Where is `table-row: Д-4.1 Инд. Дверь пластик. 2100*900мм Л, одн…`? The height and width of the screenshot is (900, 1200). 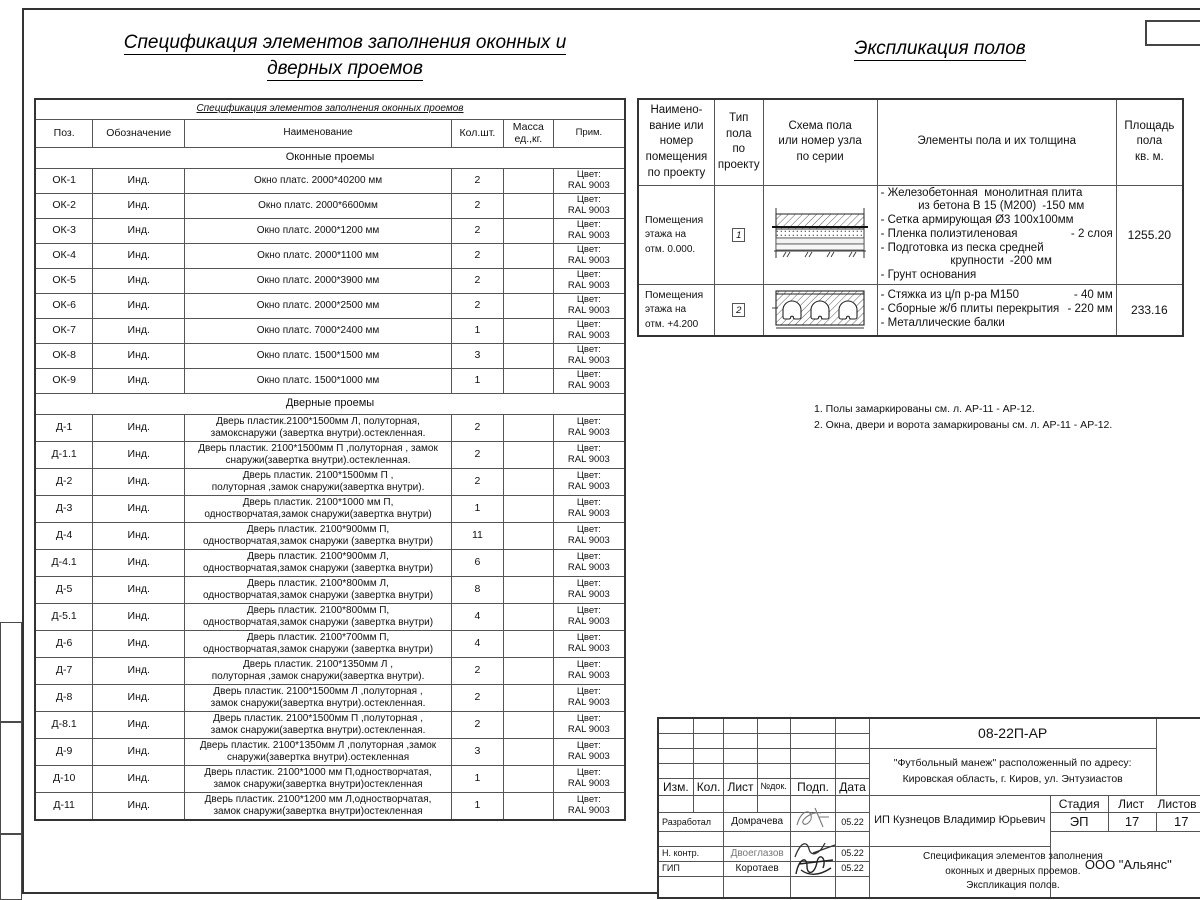 table-row: Д-4.1 Инд. Дверь пластик. 2100*900мм Л, одн… is located at coordinates (330, 562).